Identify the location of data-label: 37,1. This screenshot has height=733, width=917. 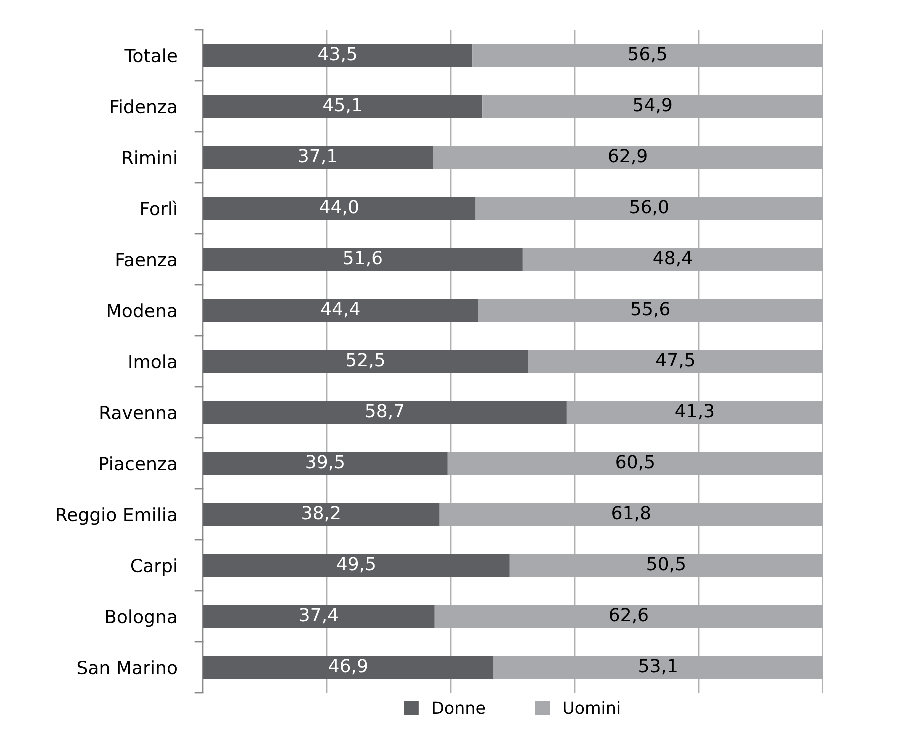
(317, 157).